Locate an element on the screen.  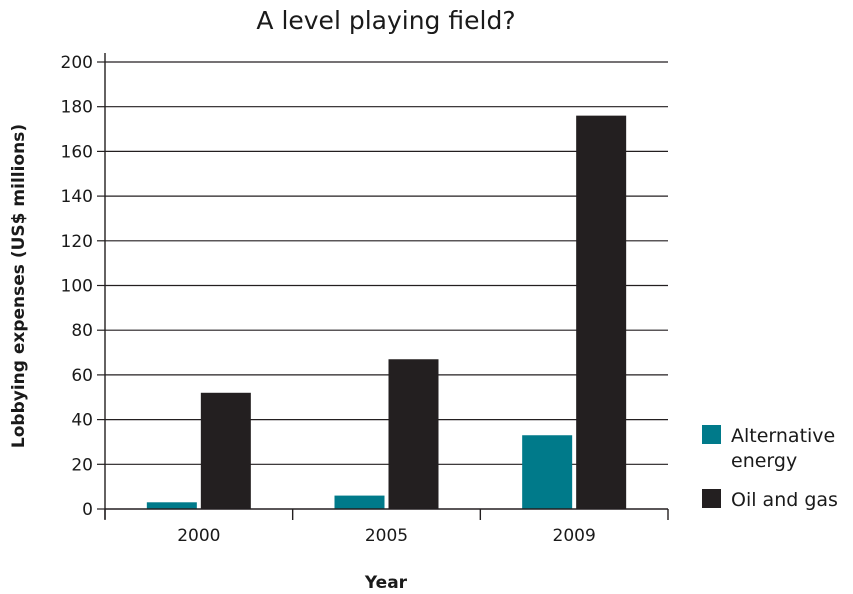
legend: Alternative energy Oil and gas is located at coordinates (770, 468).